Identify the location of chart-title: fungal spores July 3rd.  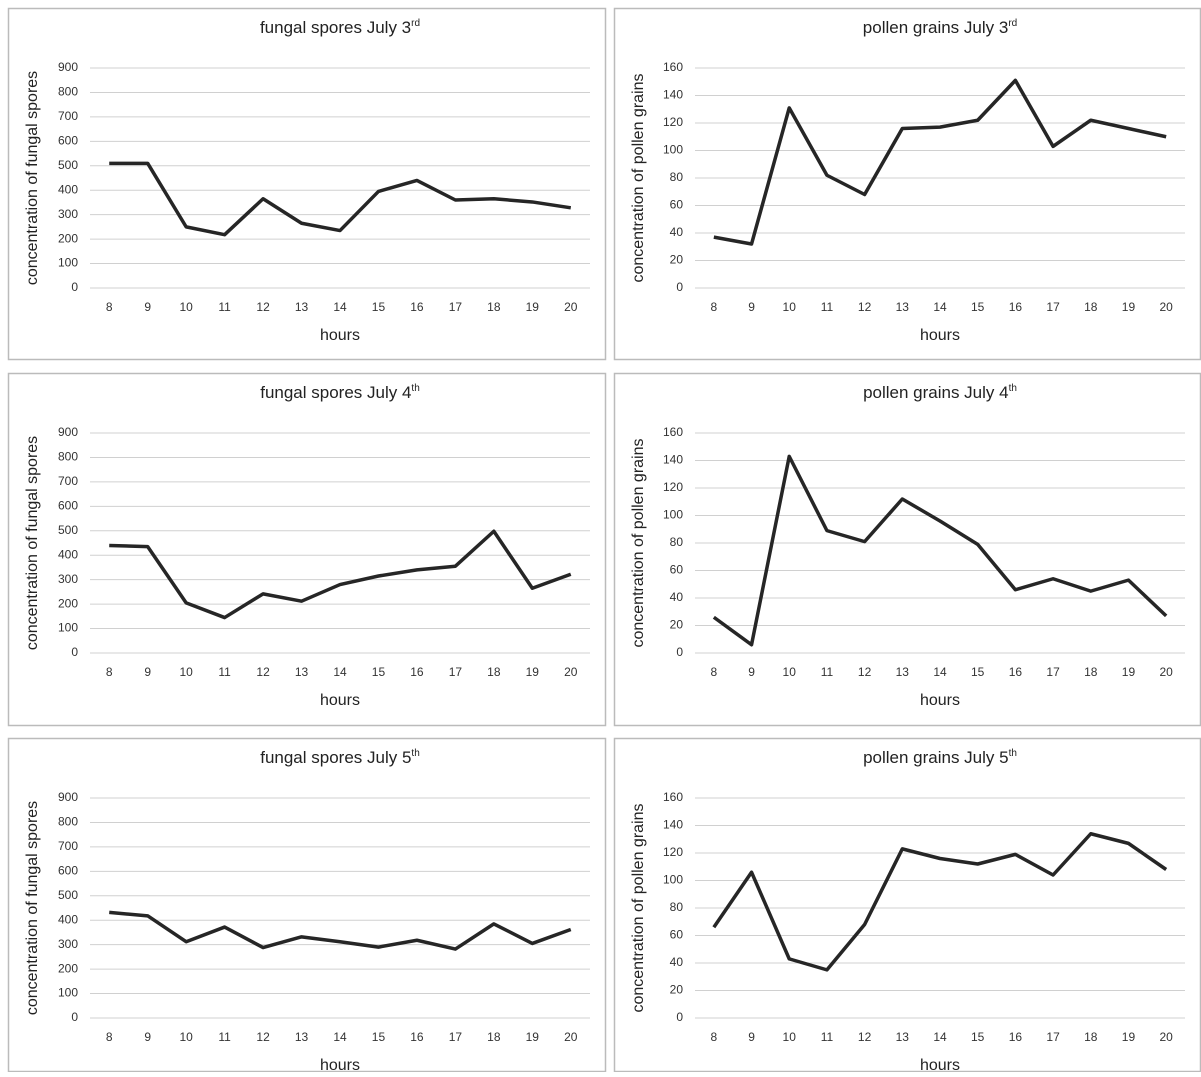
(340, 28).